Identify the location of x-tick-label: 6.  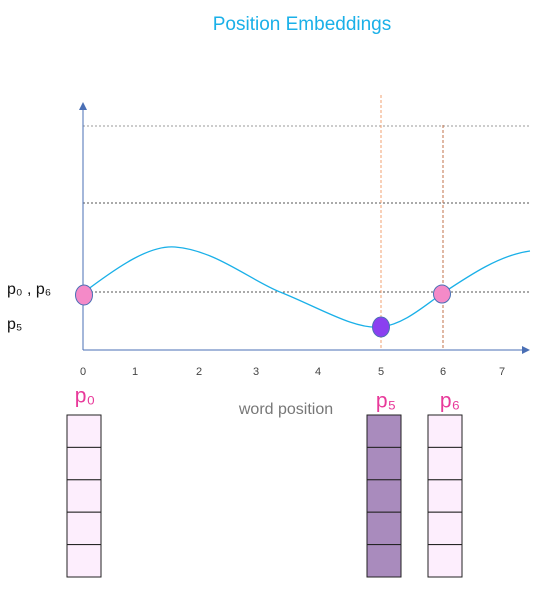
(443, 372).